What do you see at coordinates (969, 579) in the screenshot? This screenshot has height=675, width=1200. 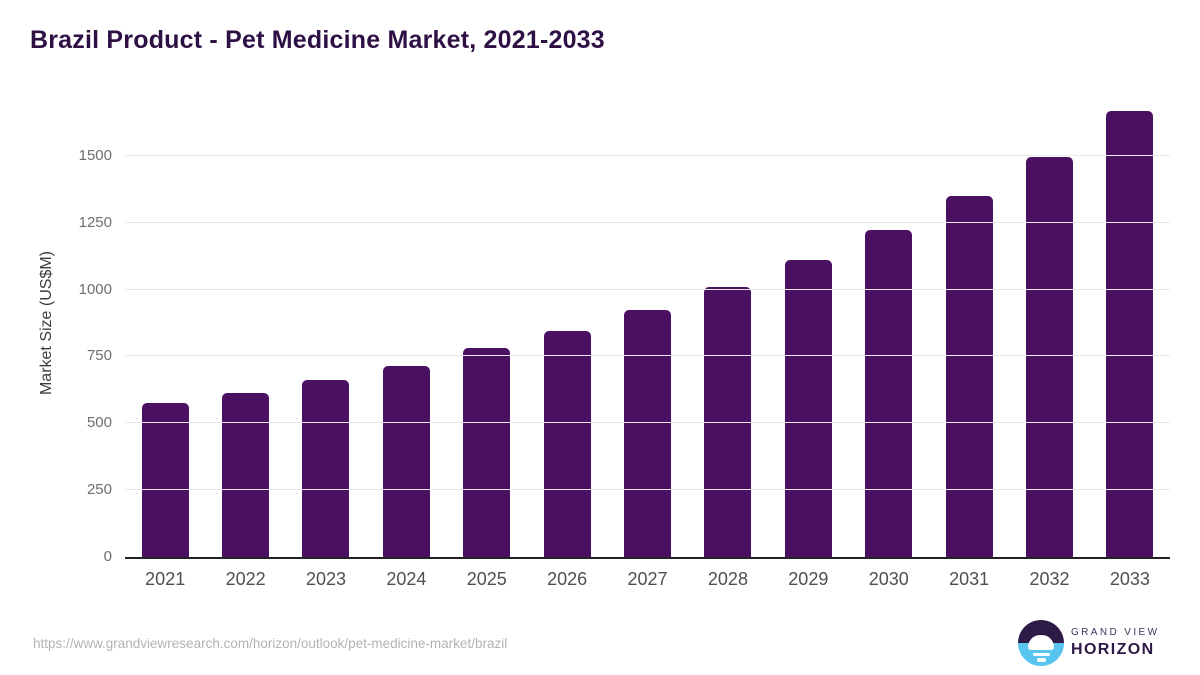 I see `x-tick-label-2031: 2031` at bounding box center [969, 579].